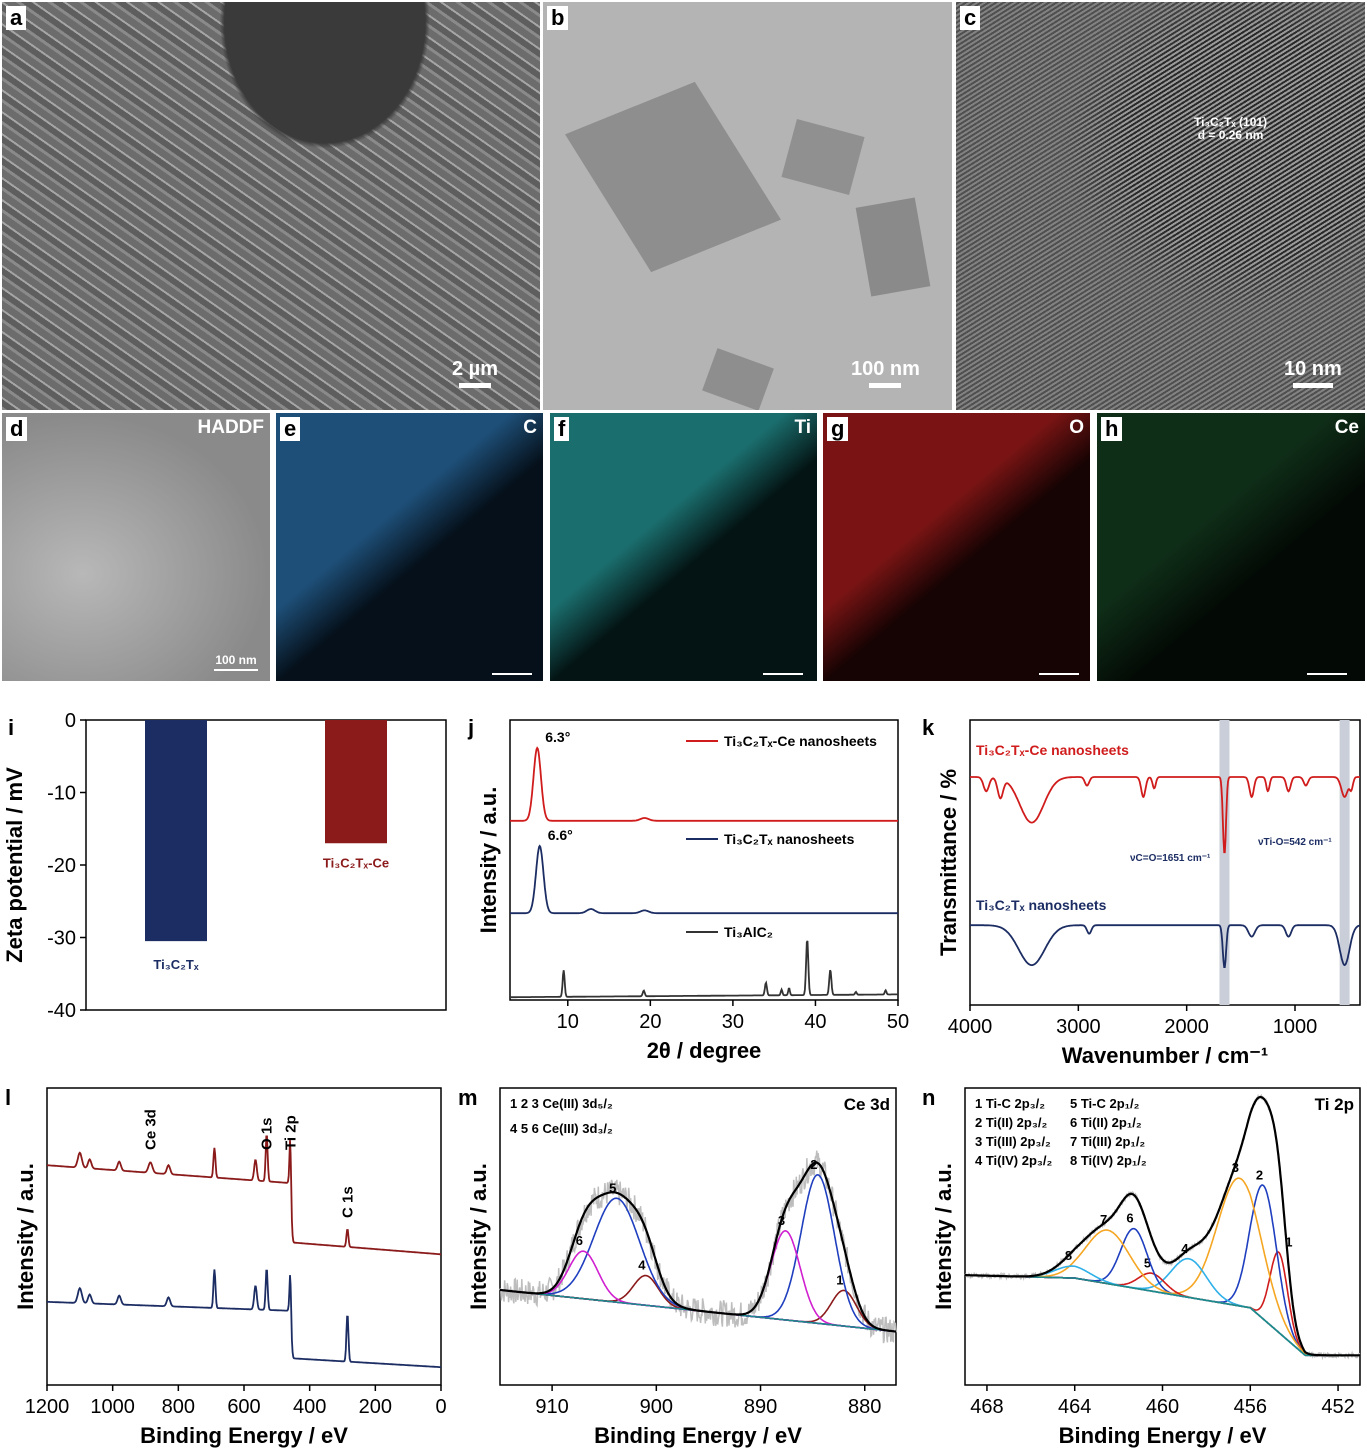 This screenshot has width=1367, height=1452. What do you see at coordinates (1078, 1027) in the screenshot?
I see `x-tick-label: 3000` at bounding box center [1078, 1027].